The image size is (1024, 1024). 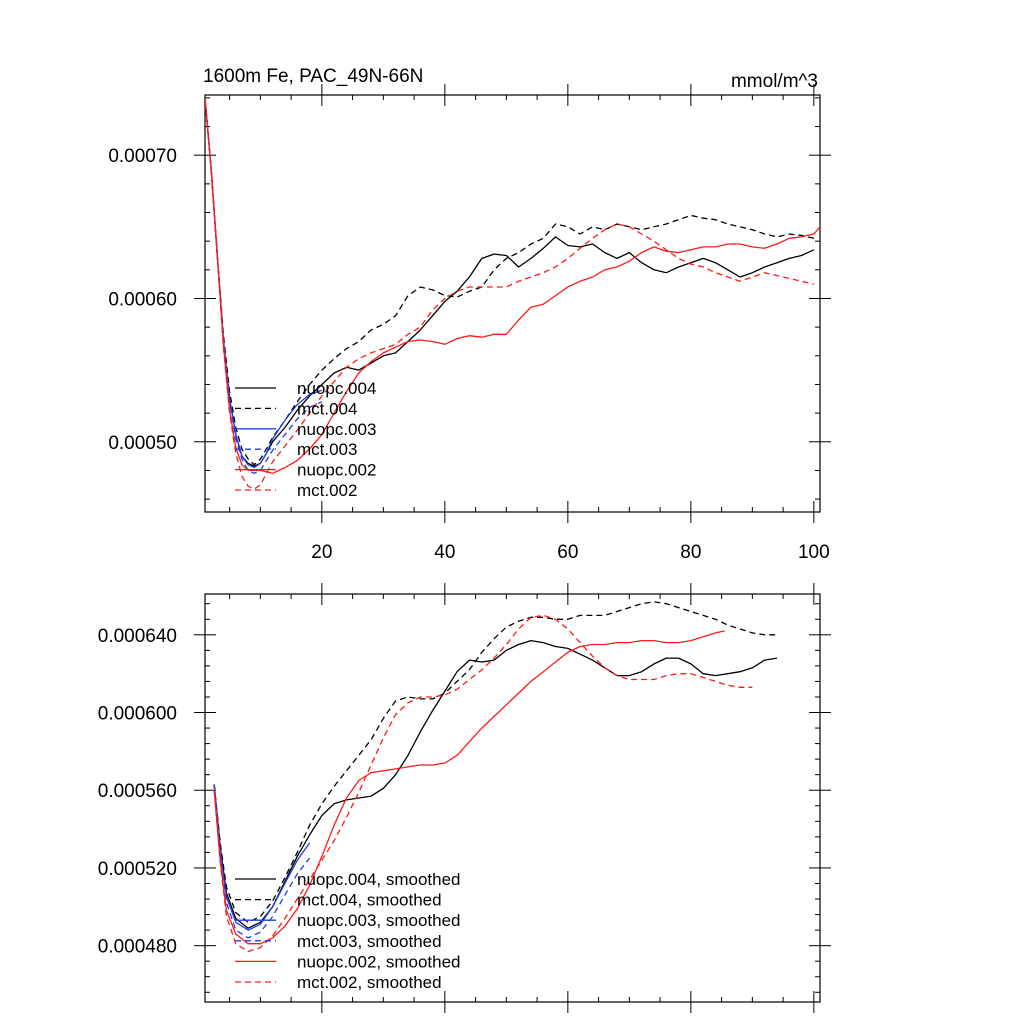 I want to click on legend-label-mct-002: mct.002, so click(x=327, y=490).